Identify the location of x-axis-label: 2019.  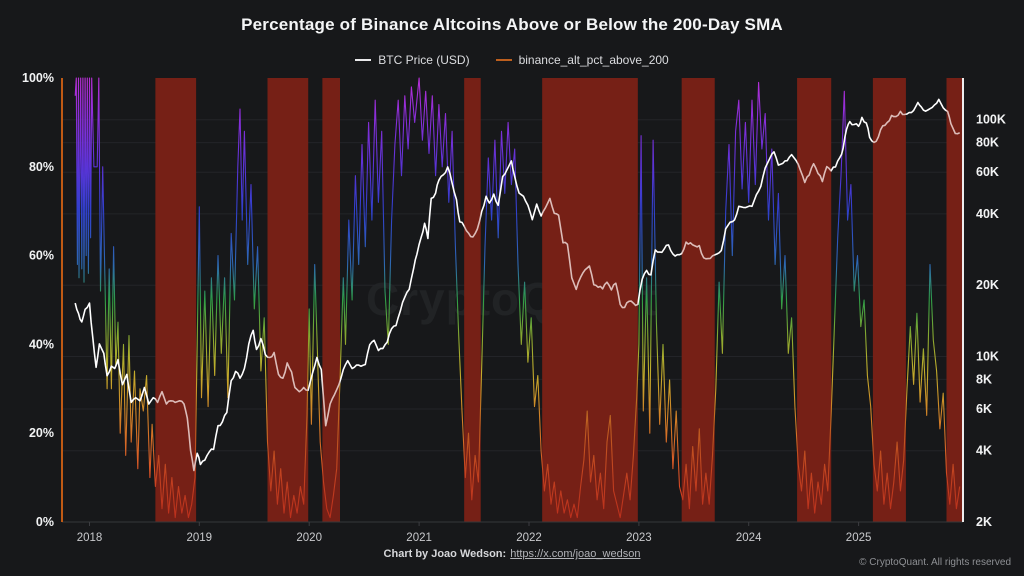
(200, 538).